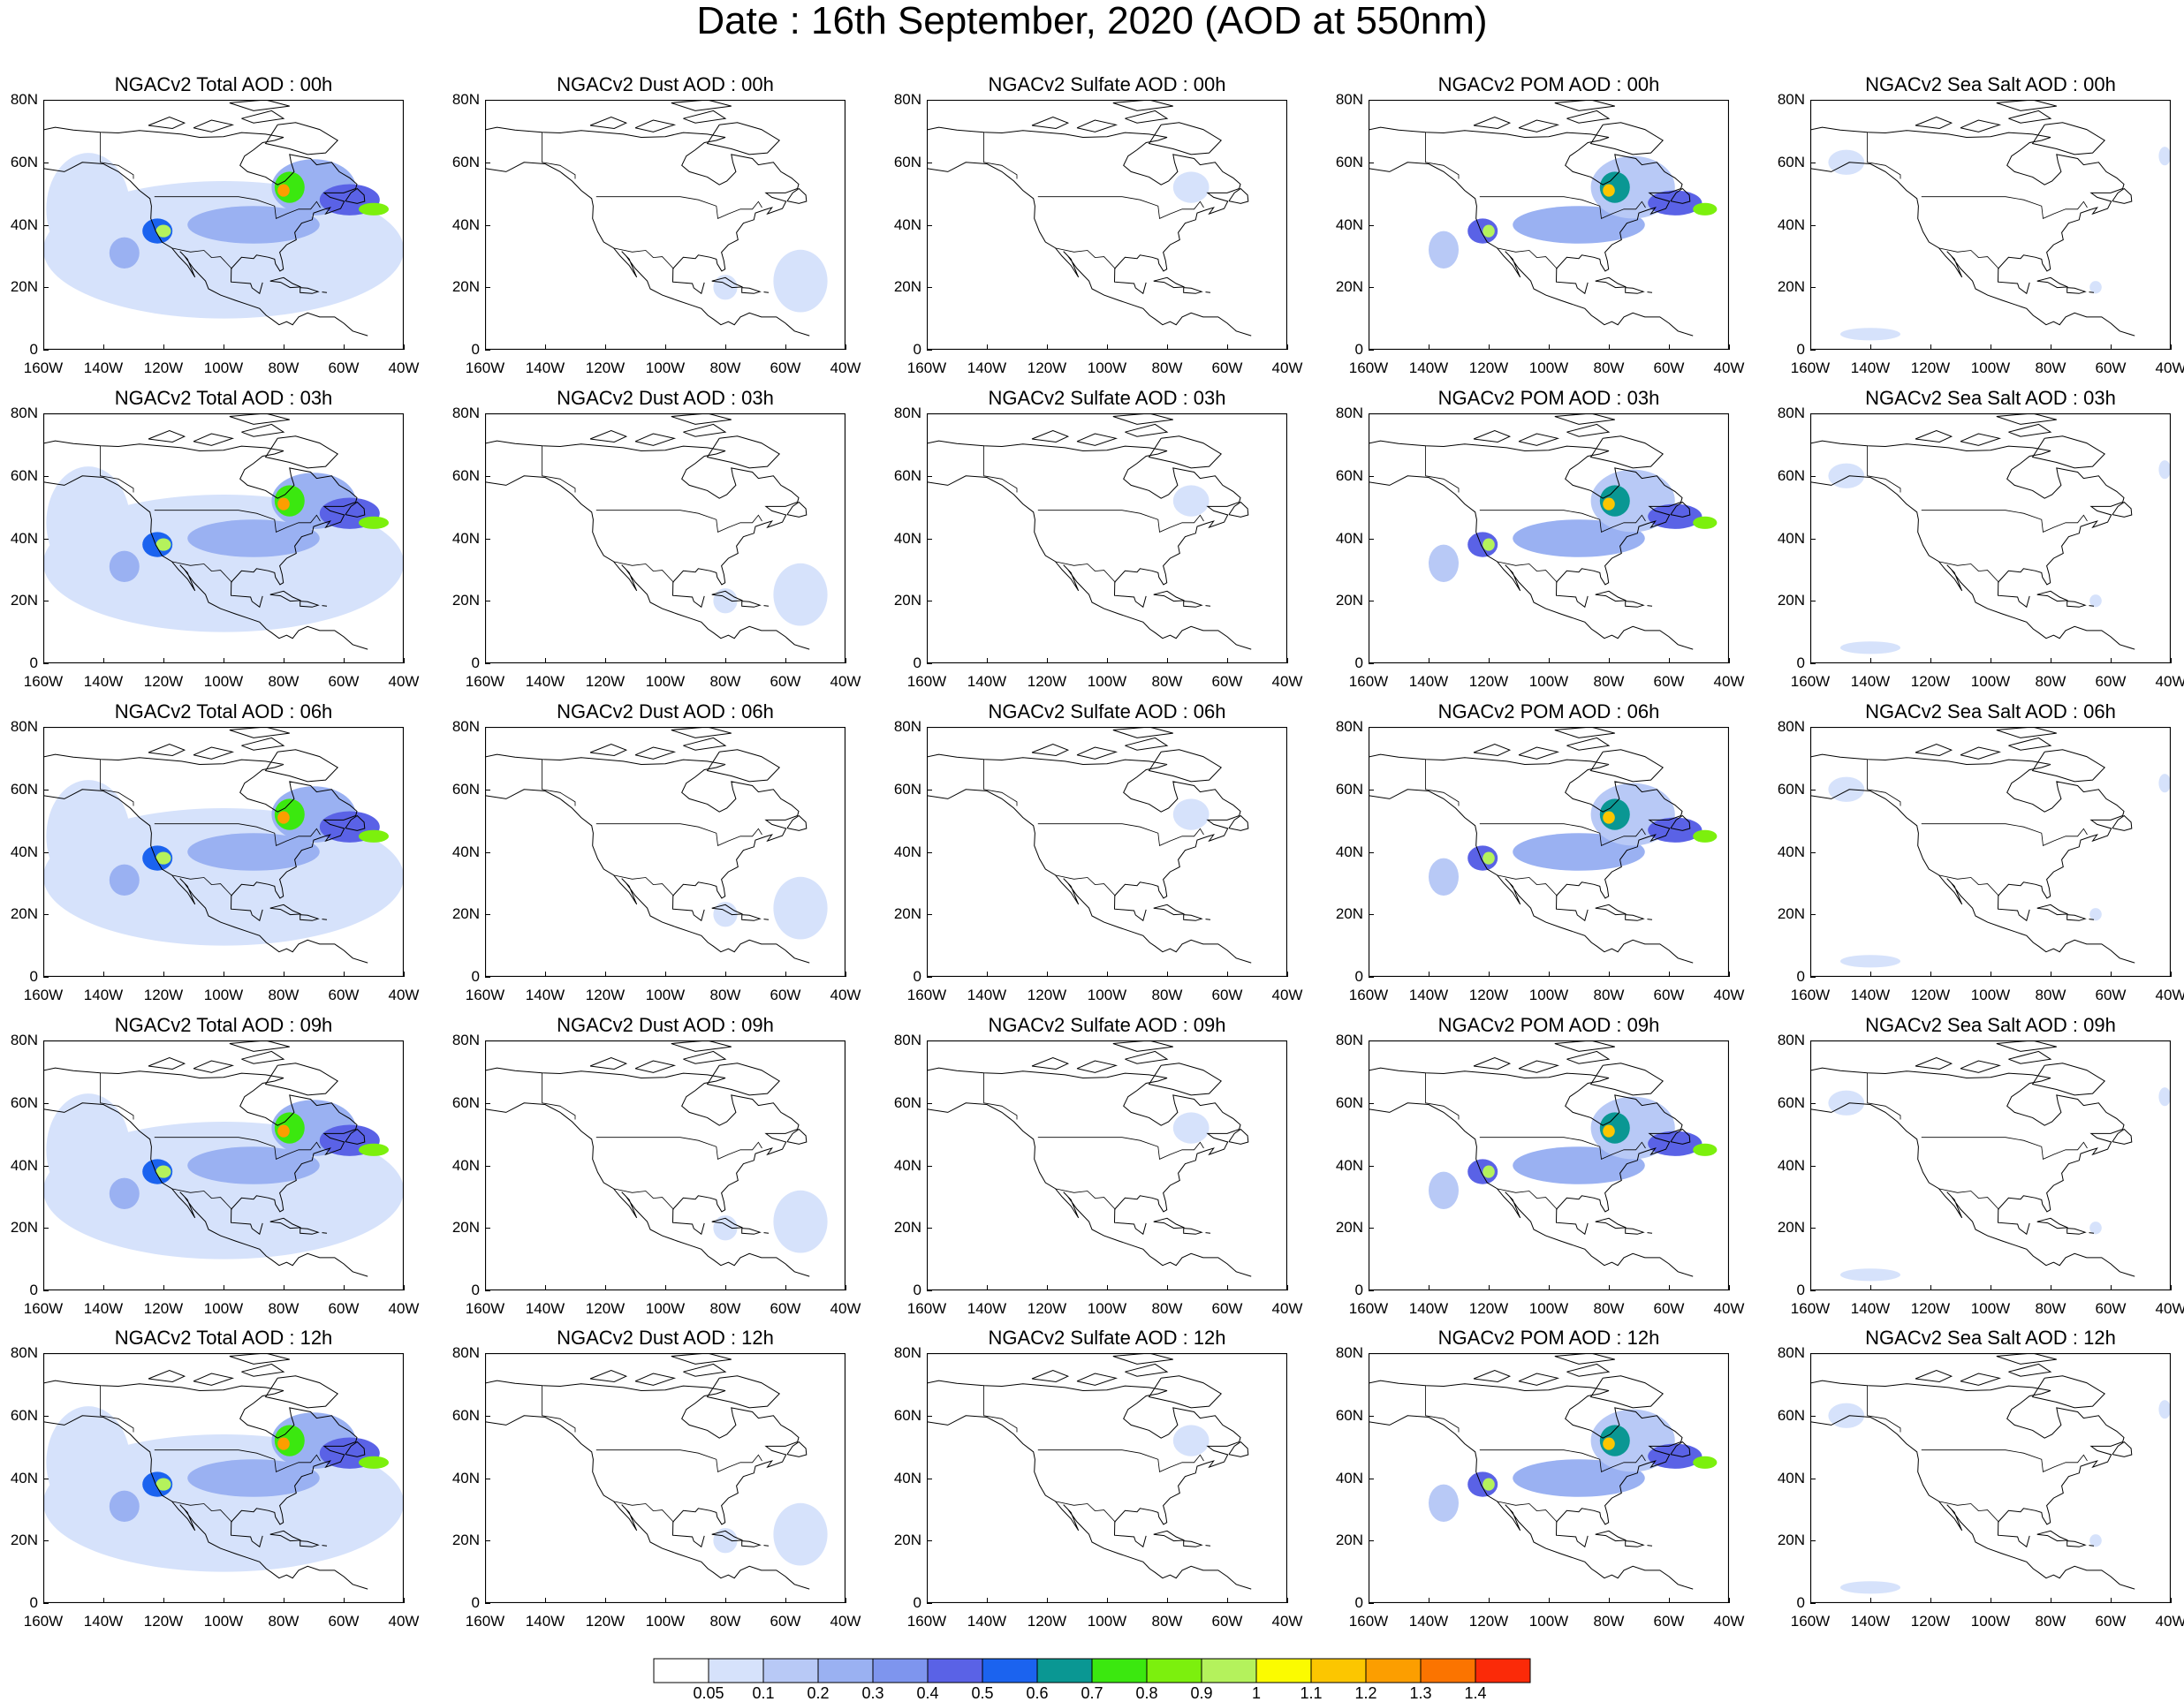 The image size is (2184, 1702). What do you see at coordinates (1349, 851) in the screenshot?
I see `lat-tick-label: 40N` at bounding box center [1349, 851].